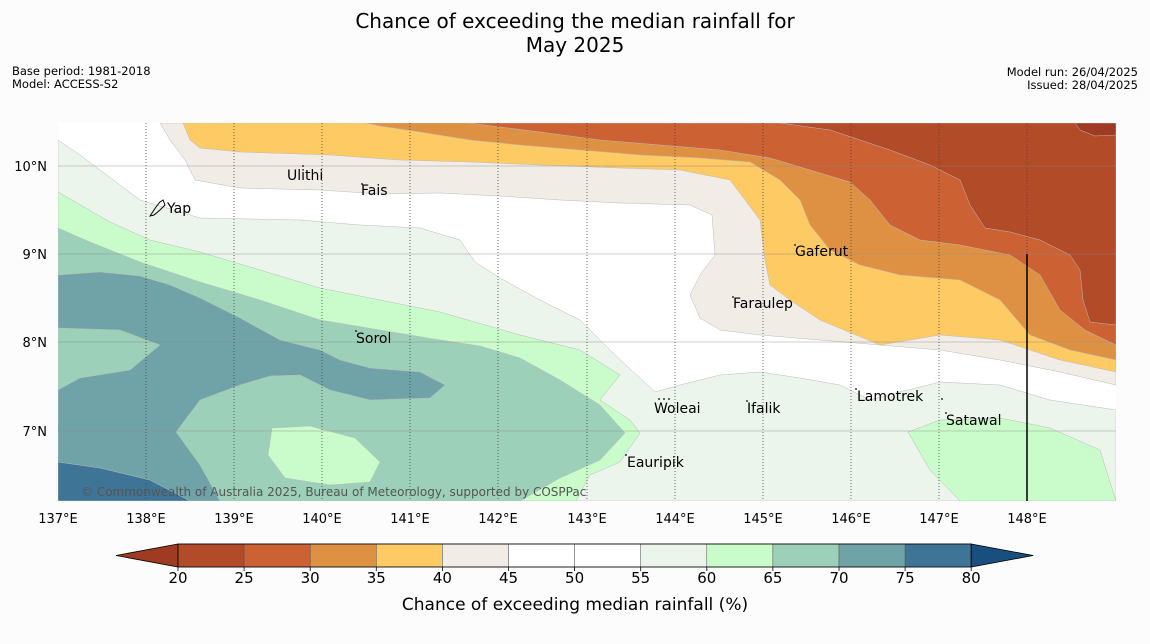 Image resolution: width=1150 pixels, height=644 pixels. I want to click on issued-date: Issued: 28/04/2025, so click(1082, 85).